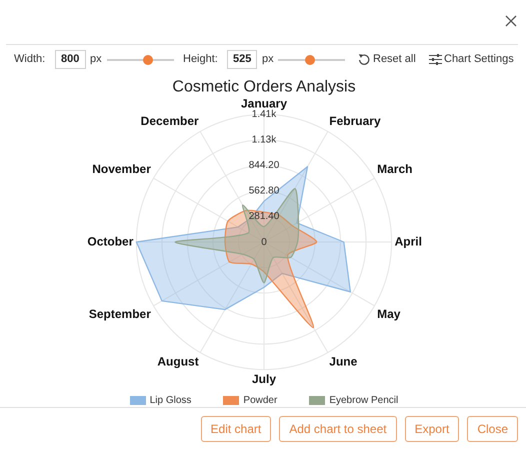  Describe the element at coordinates (389, 313) in the screenshot. I see `spoke-label: May` at that location.